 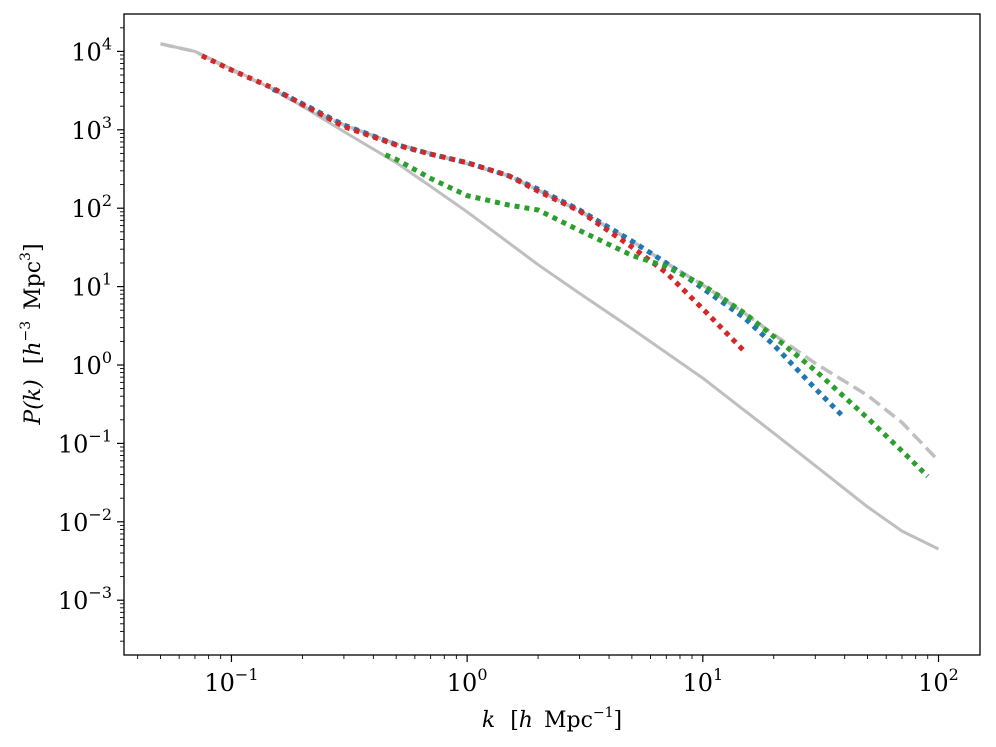 I want to click on y-tick-label: 10⁻³, so click(x=85, y=599).